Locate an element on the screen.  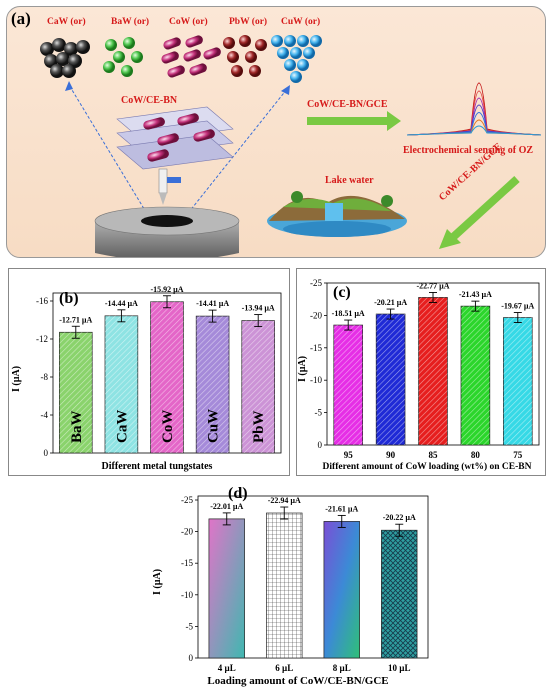
data-label: -20.21 µA is located at coordinates (390, 302).